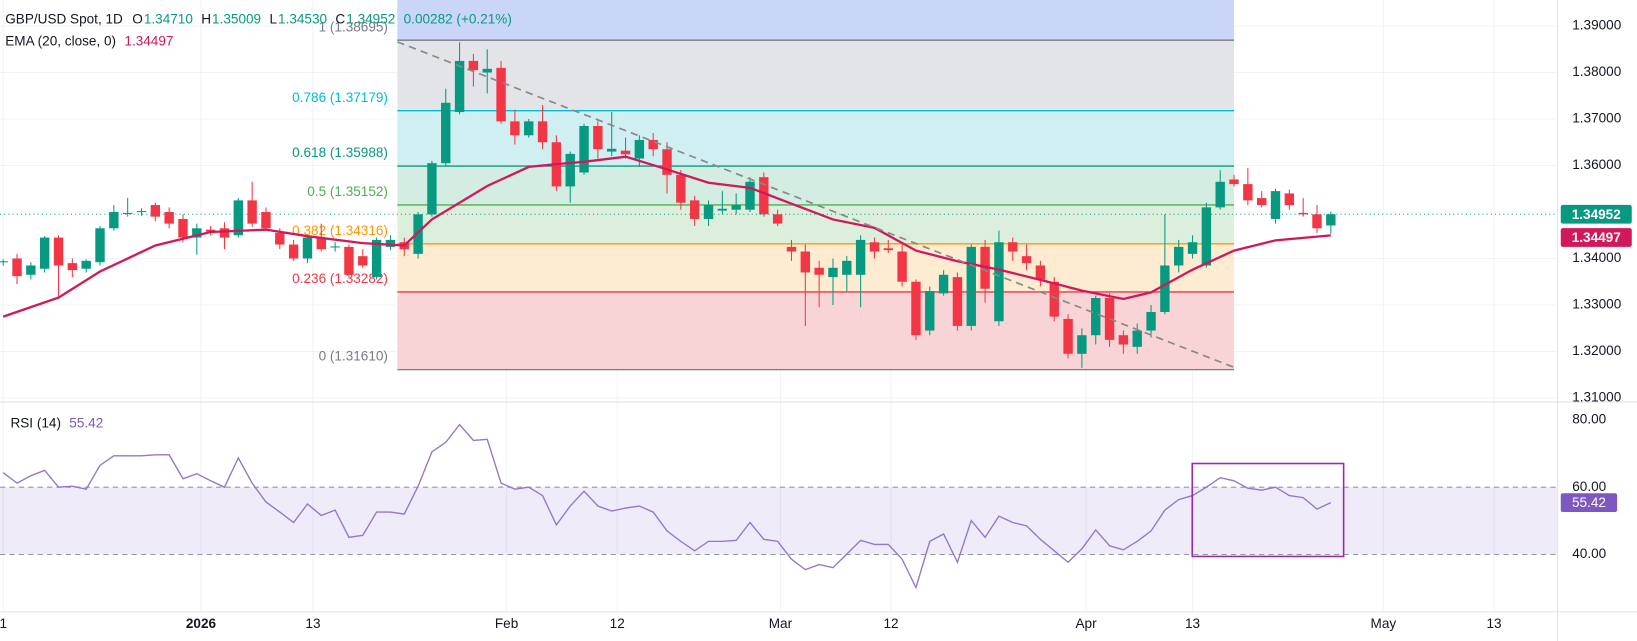  What do you see at coordinates (206, 18) in the screenshot?
I see `ohlc-key: H` at bounding box center [206, 18].